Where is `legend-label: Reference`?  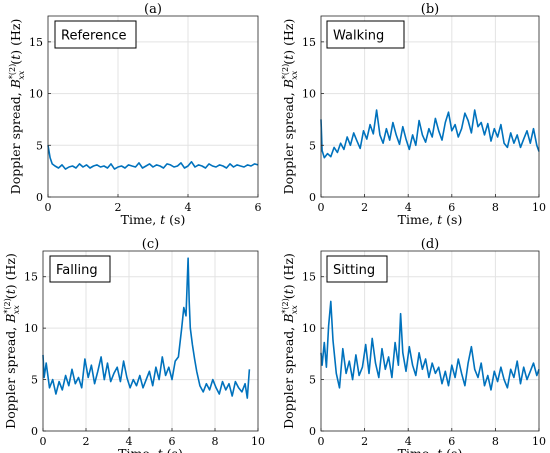
legend-label: Reference is located at coordinates (93, 36).